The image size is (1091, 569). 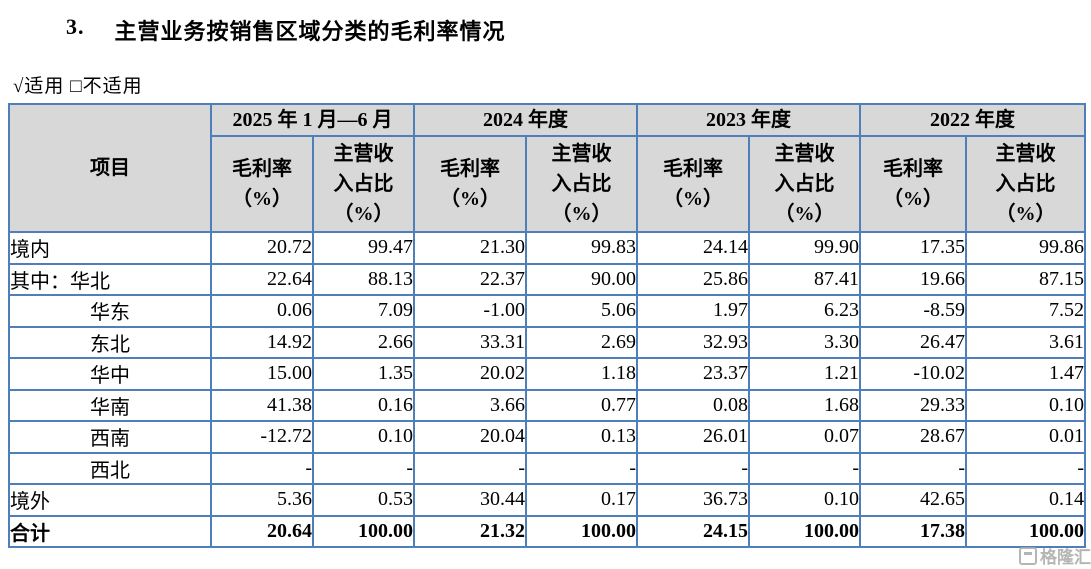 What do you see at coordinates (363, 184) in the screenshot?
I see `share-header-2025: 主营收 入占比 （%）` at bounding box center [363, 184].